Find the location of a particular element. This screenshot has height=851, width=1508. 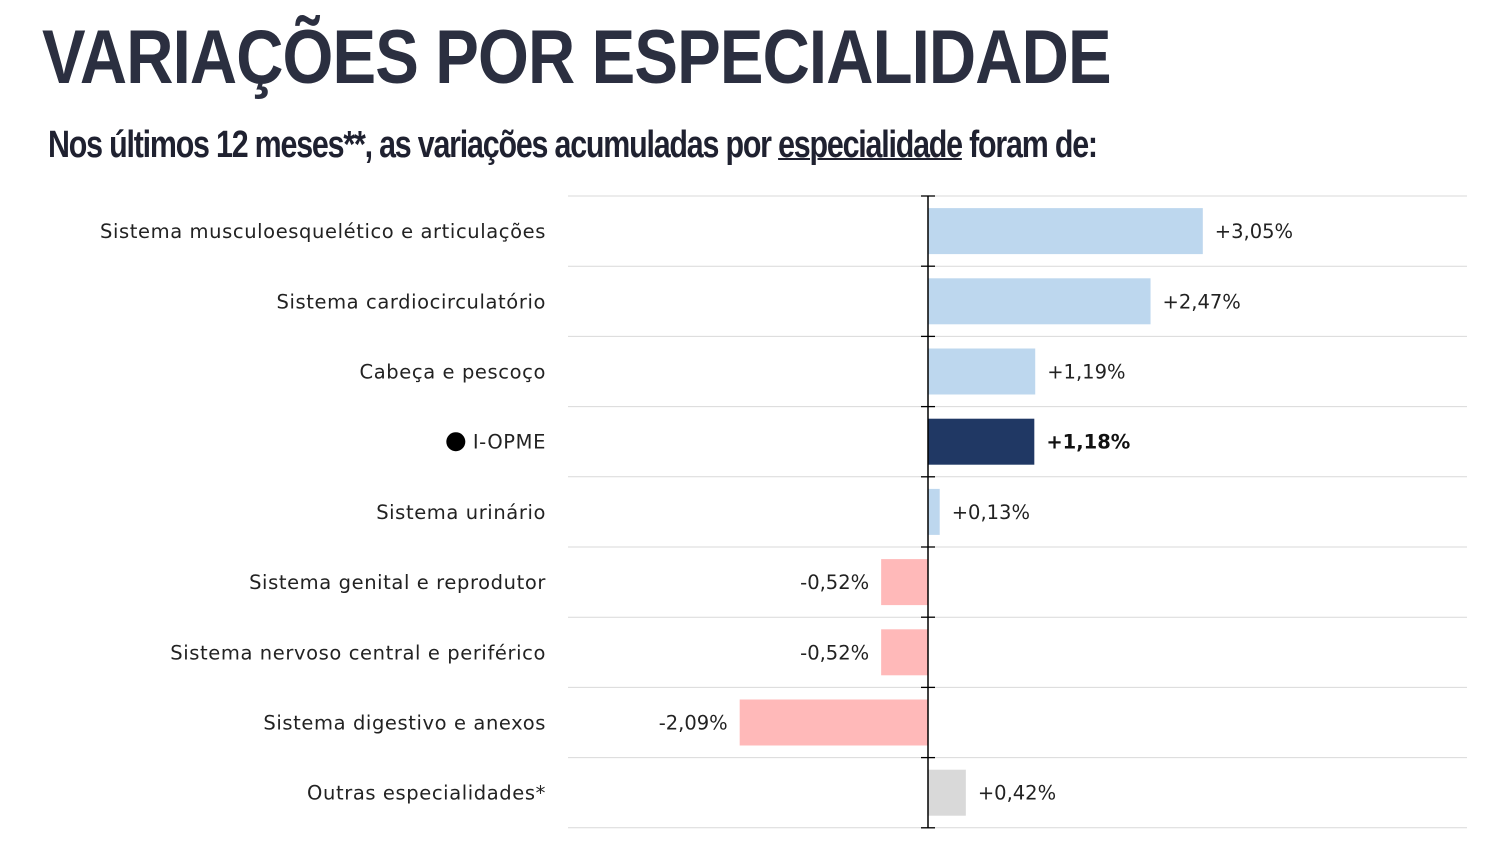

data-label: -2,09% is located at coordinates (693, 723).